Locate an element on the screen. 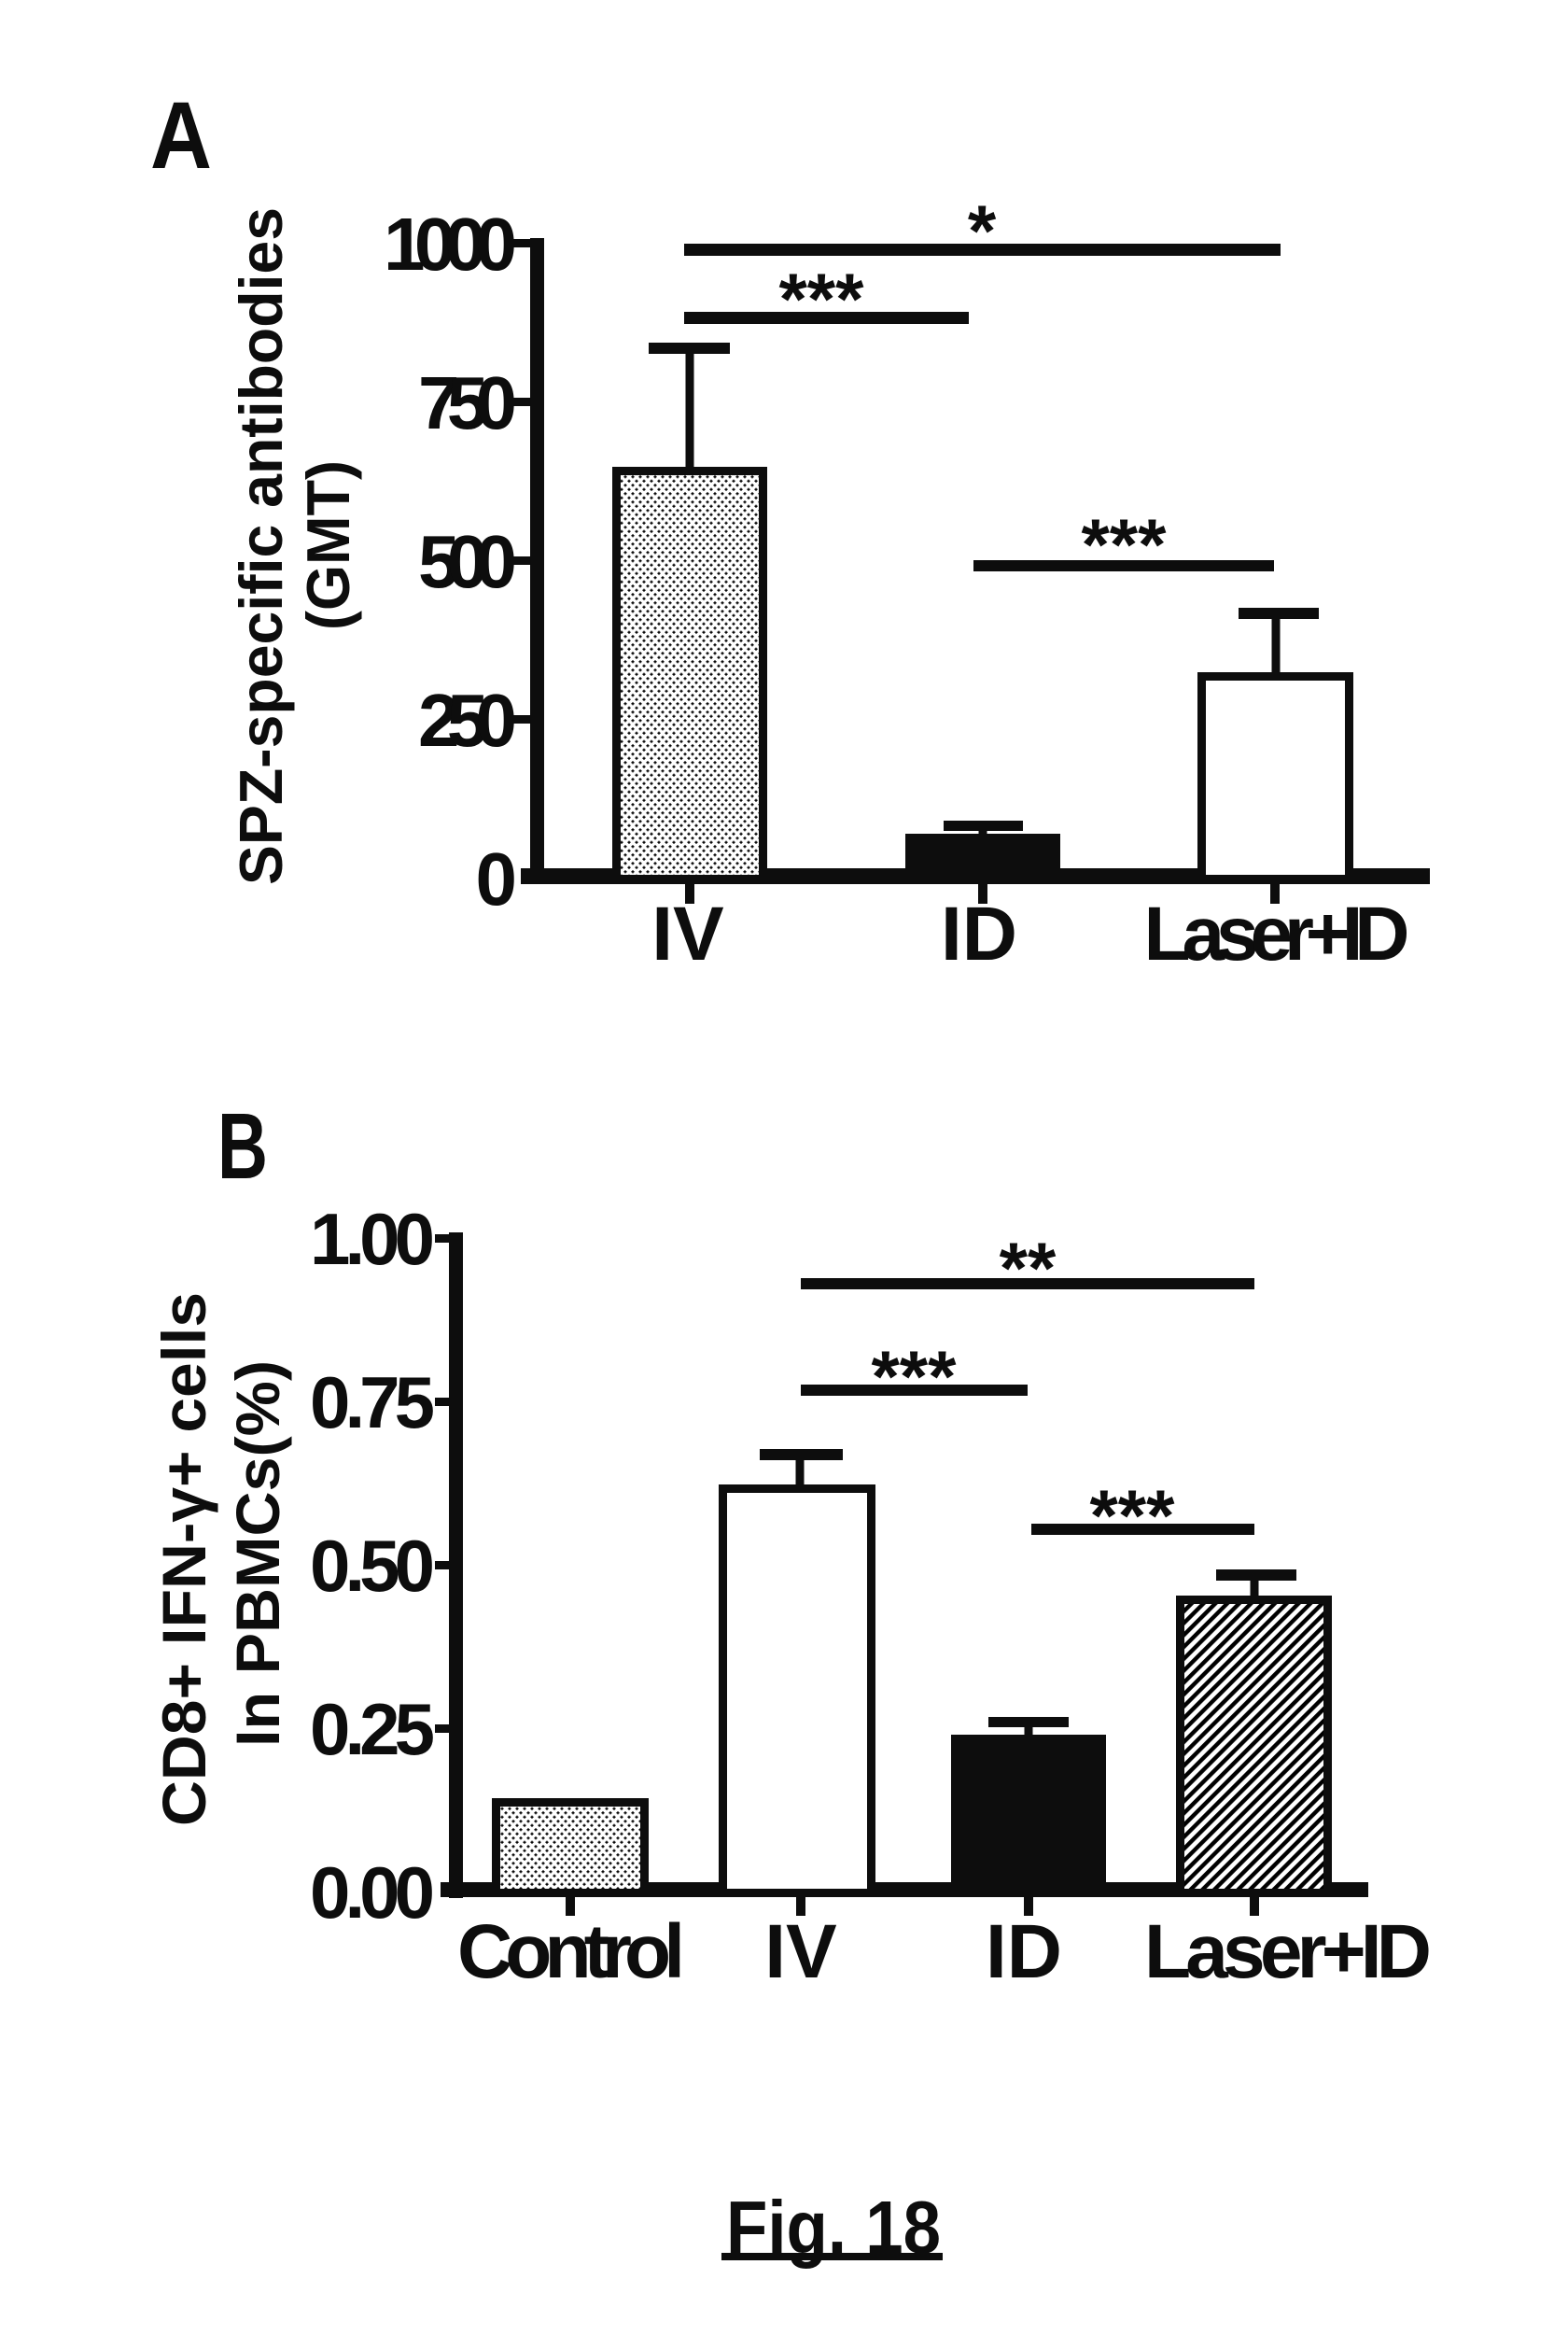 The image size is (1568, 2335). svg-text: SPZ-specific antibodies is located at coordinates (261, 546).